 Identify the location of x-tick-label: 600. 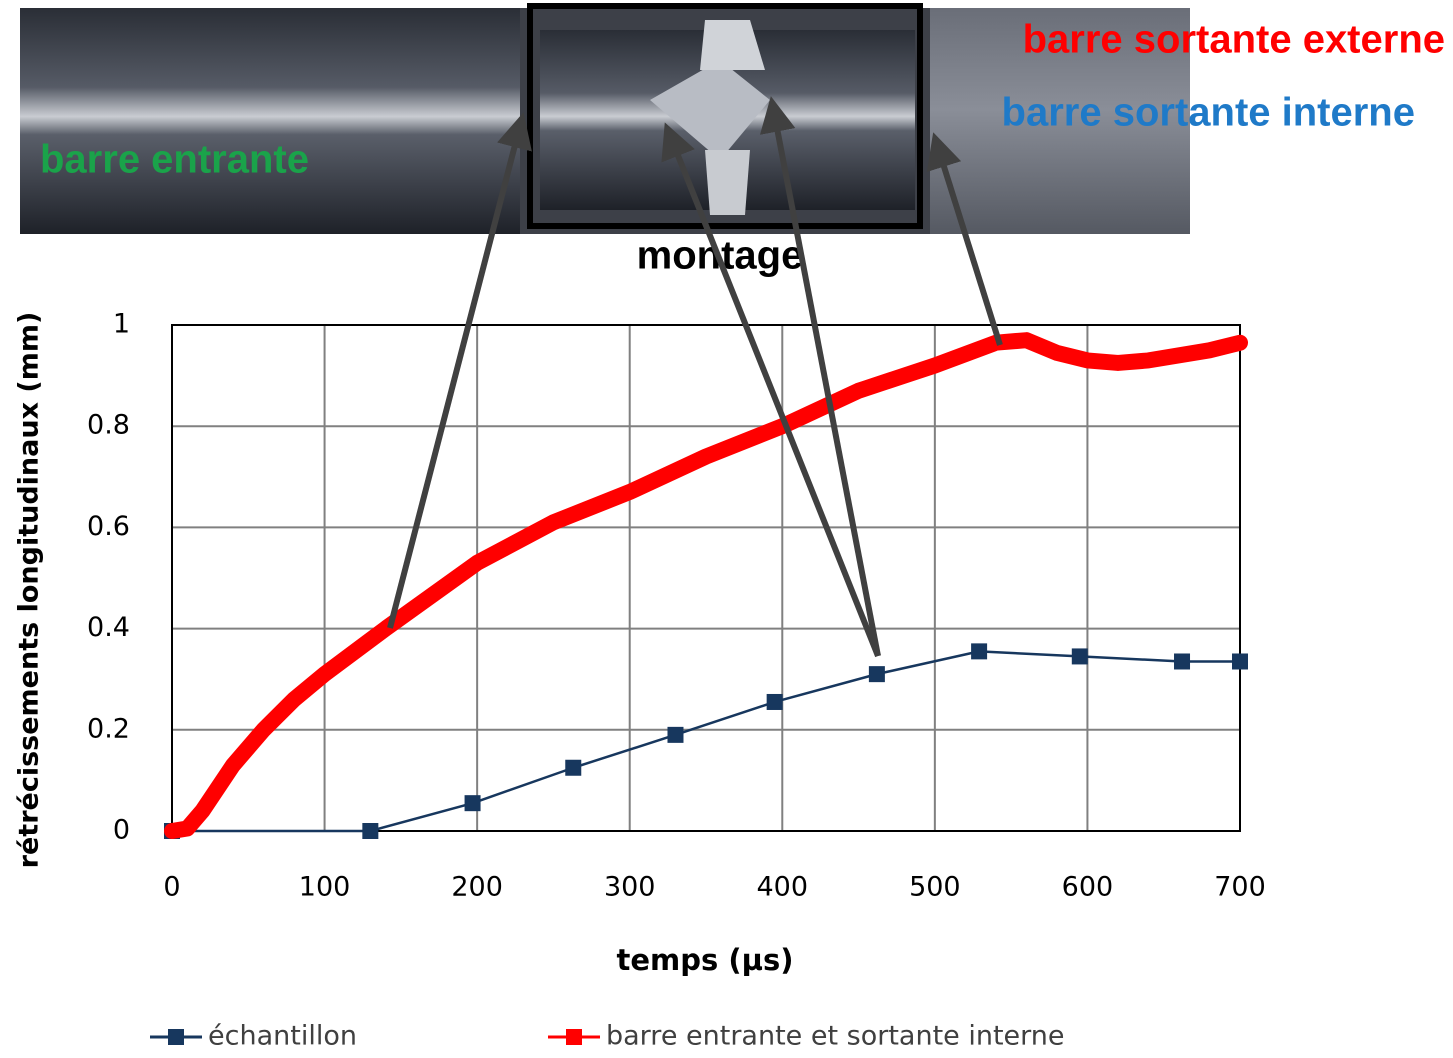
(1088, 887).